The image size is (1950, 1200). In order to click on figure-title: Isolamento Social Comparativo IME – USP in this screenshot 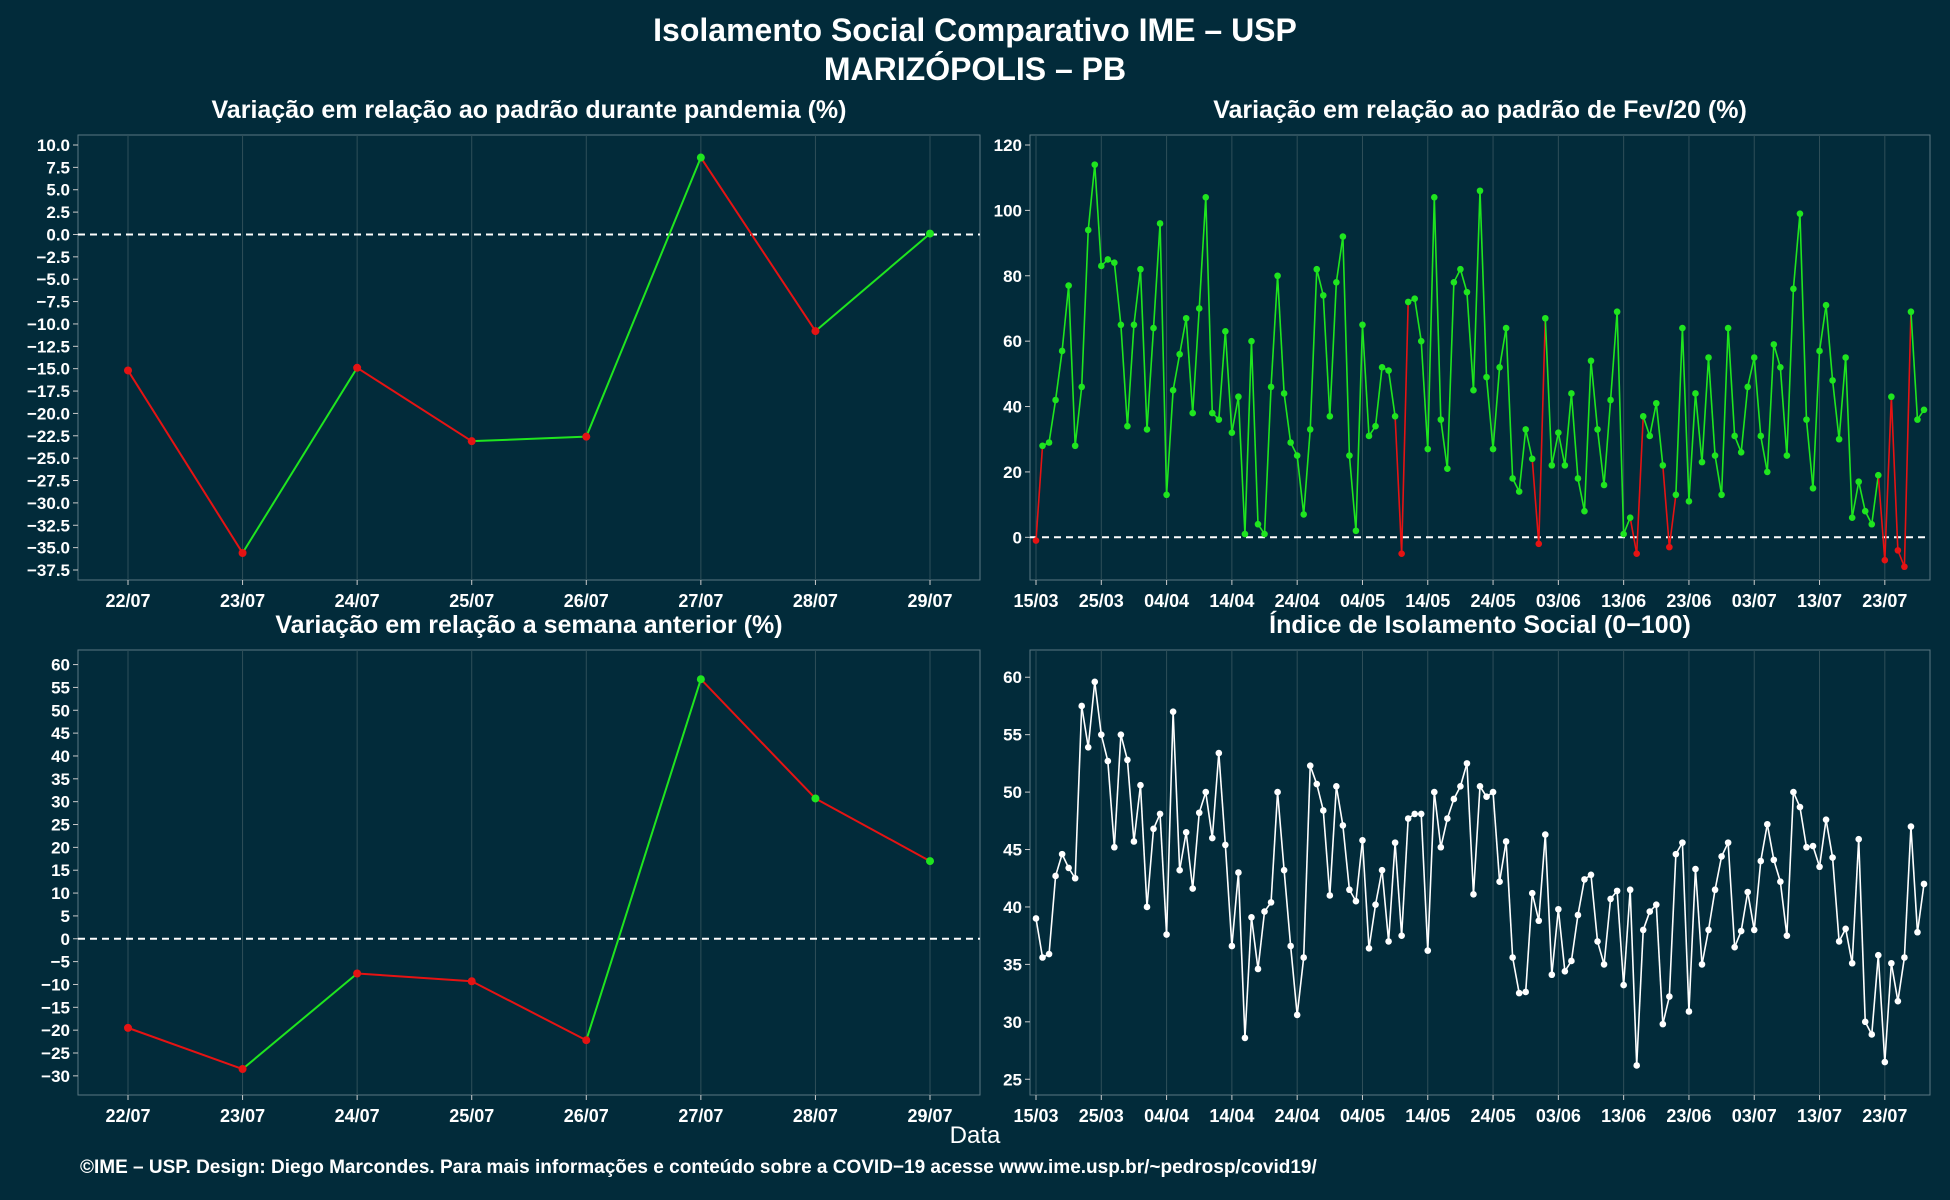, I will do `click(975, 30)`.